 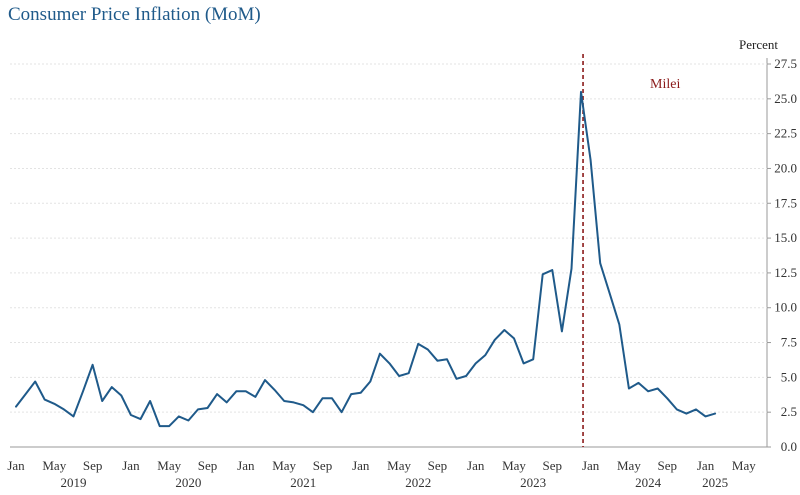 I want to click on y-tick-label: 20.0, so click(x=785, y=167).